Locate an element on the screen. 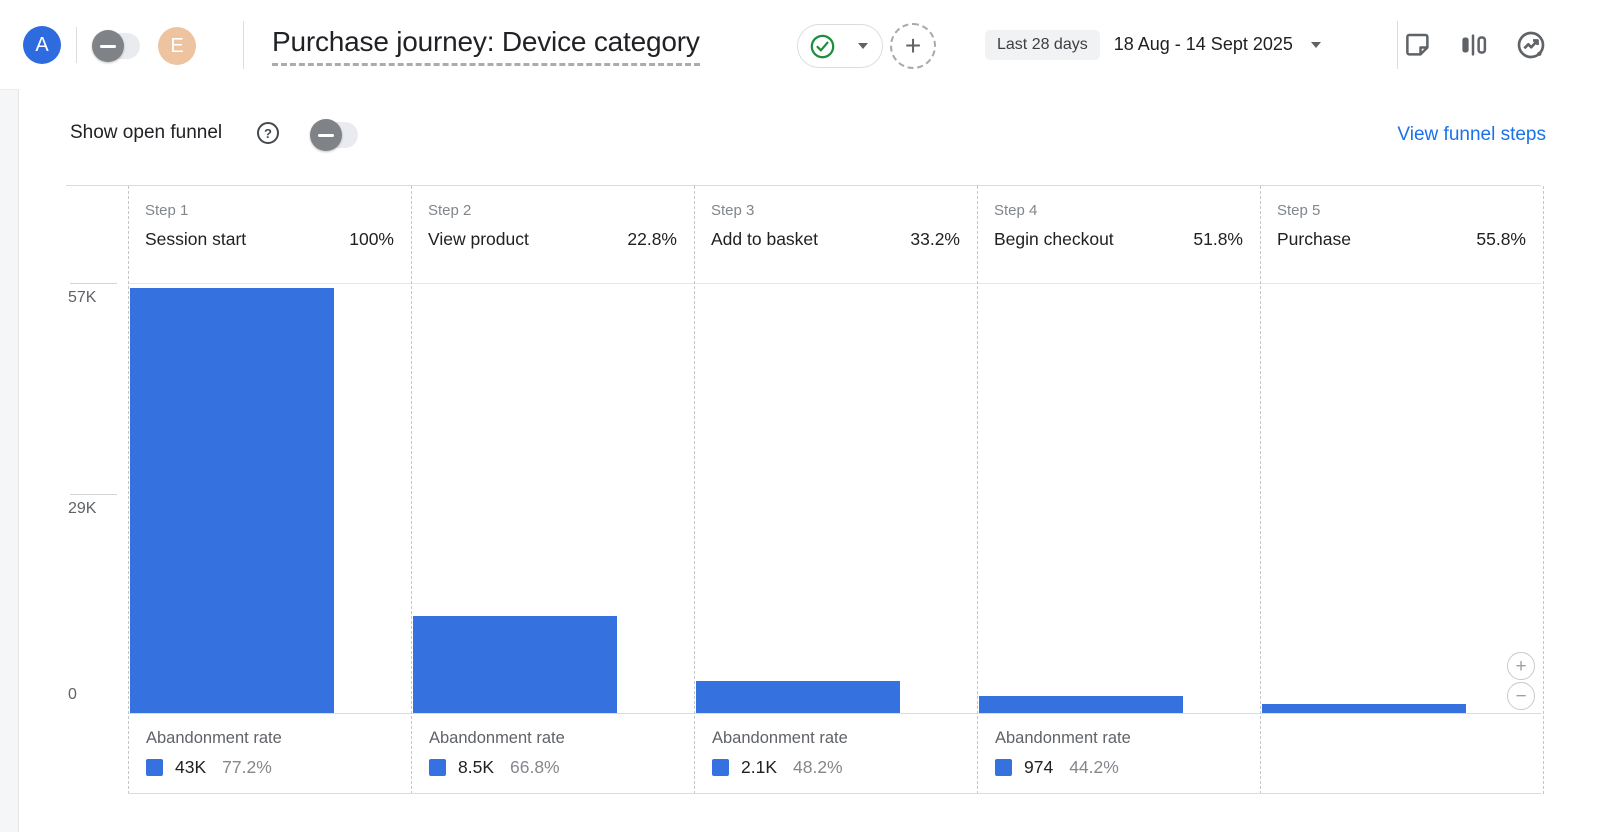 The image size is (1600, 832). exploration-title-input: Purchase journey: Device category is located at coordinates (486, 46).